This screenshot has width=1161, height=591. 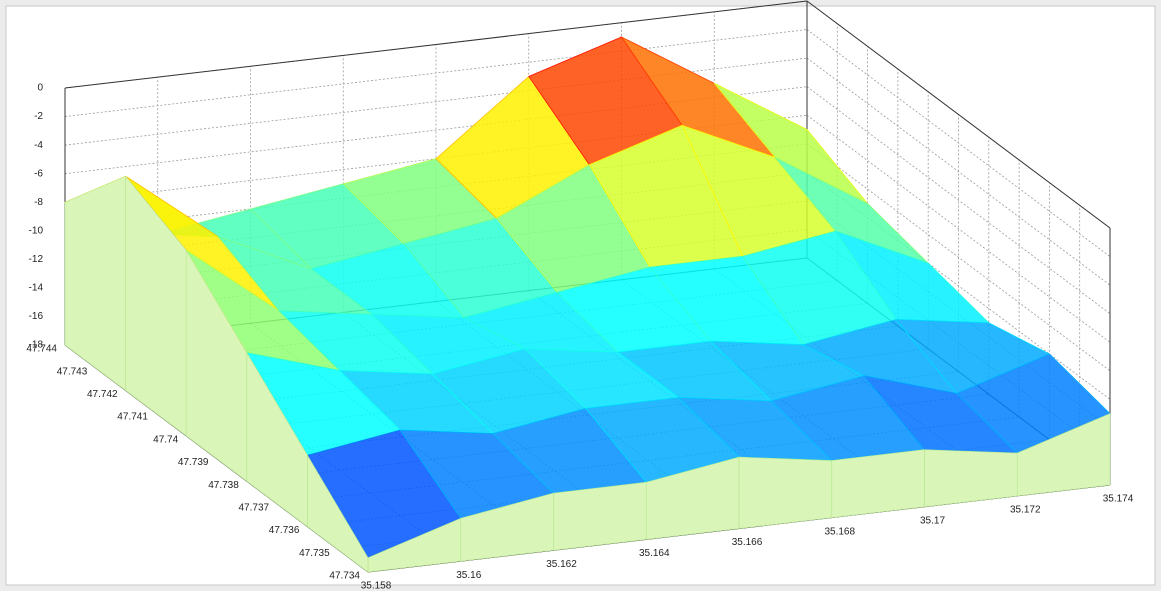 What do you see at coordinates (468, 575) in the screenshot?
I see `x-tick-label: 35.16` at bounding box center [468, 575].